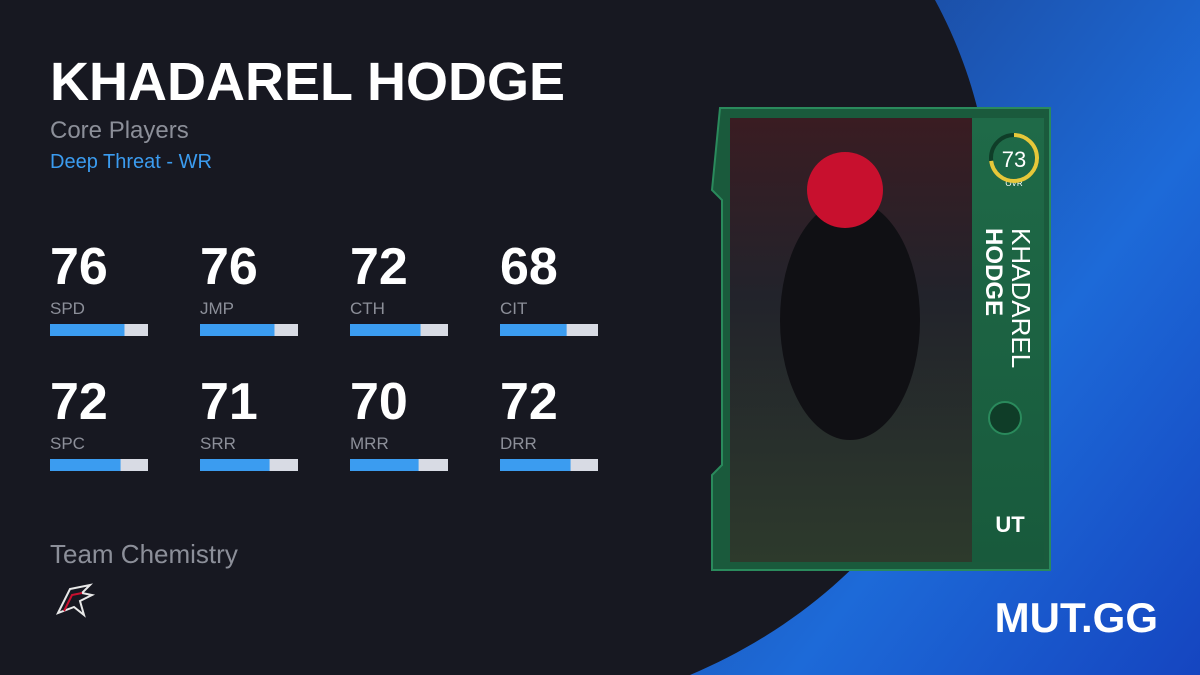 The width and height of the screenshot is (1200, 675). I want to click on photo-helmet, so click(845, 190).